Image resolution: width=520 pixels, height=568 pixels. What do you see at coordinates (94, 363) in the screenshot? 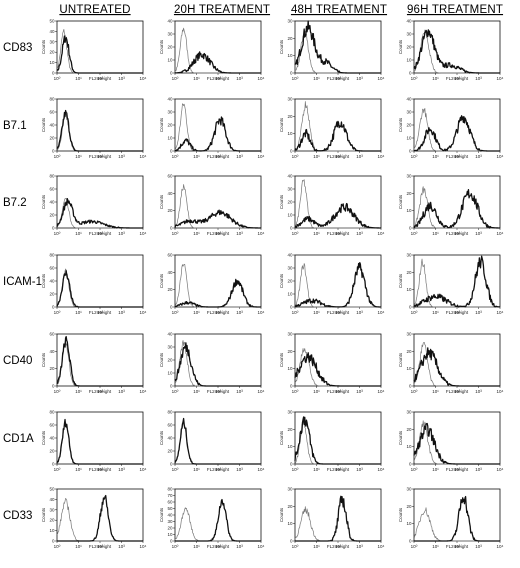
I see `histogram-panel: 10⁰ 10¹ 10² 10³ 10⁴ 0 20 40 60 FL2-Height Counts` at bounding box center [94, 363].